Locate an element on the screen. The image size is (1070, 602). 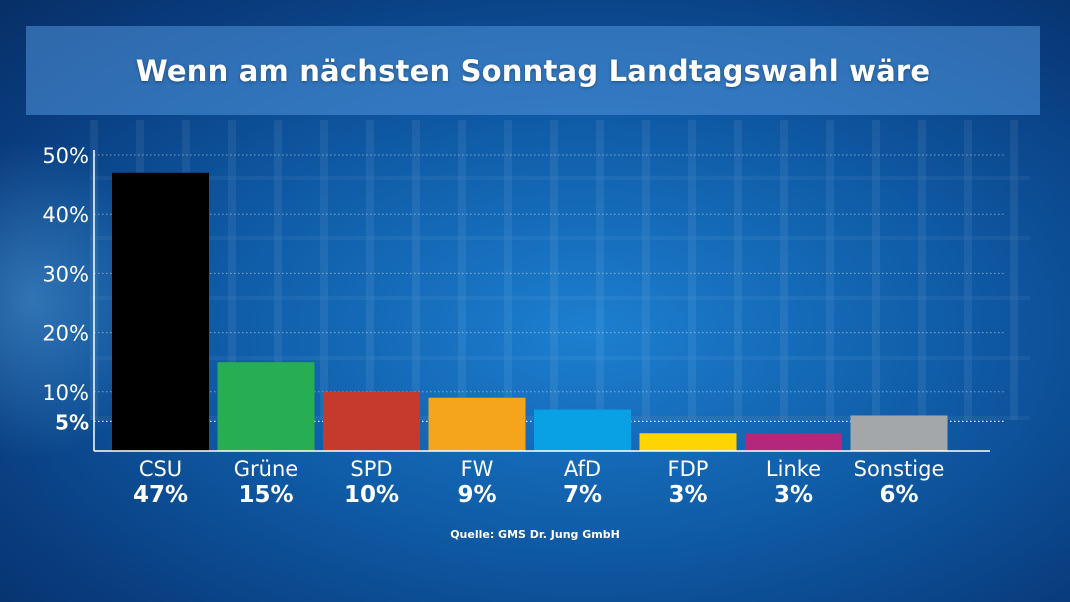
category-label: AfD is located at coordinates (582, 469).